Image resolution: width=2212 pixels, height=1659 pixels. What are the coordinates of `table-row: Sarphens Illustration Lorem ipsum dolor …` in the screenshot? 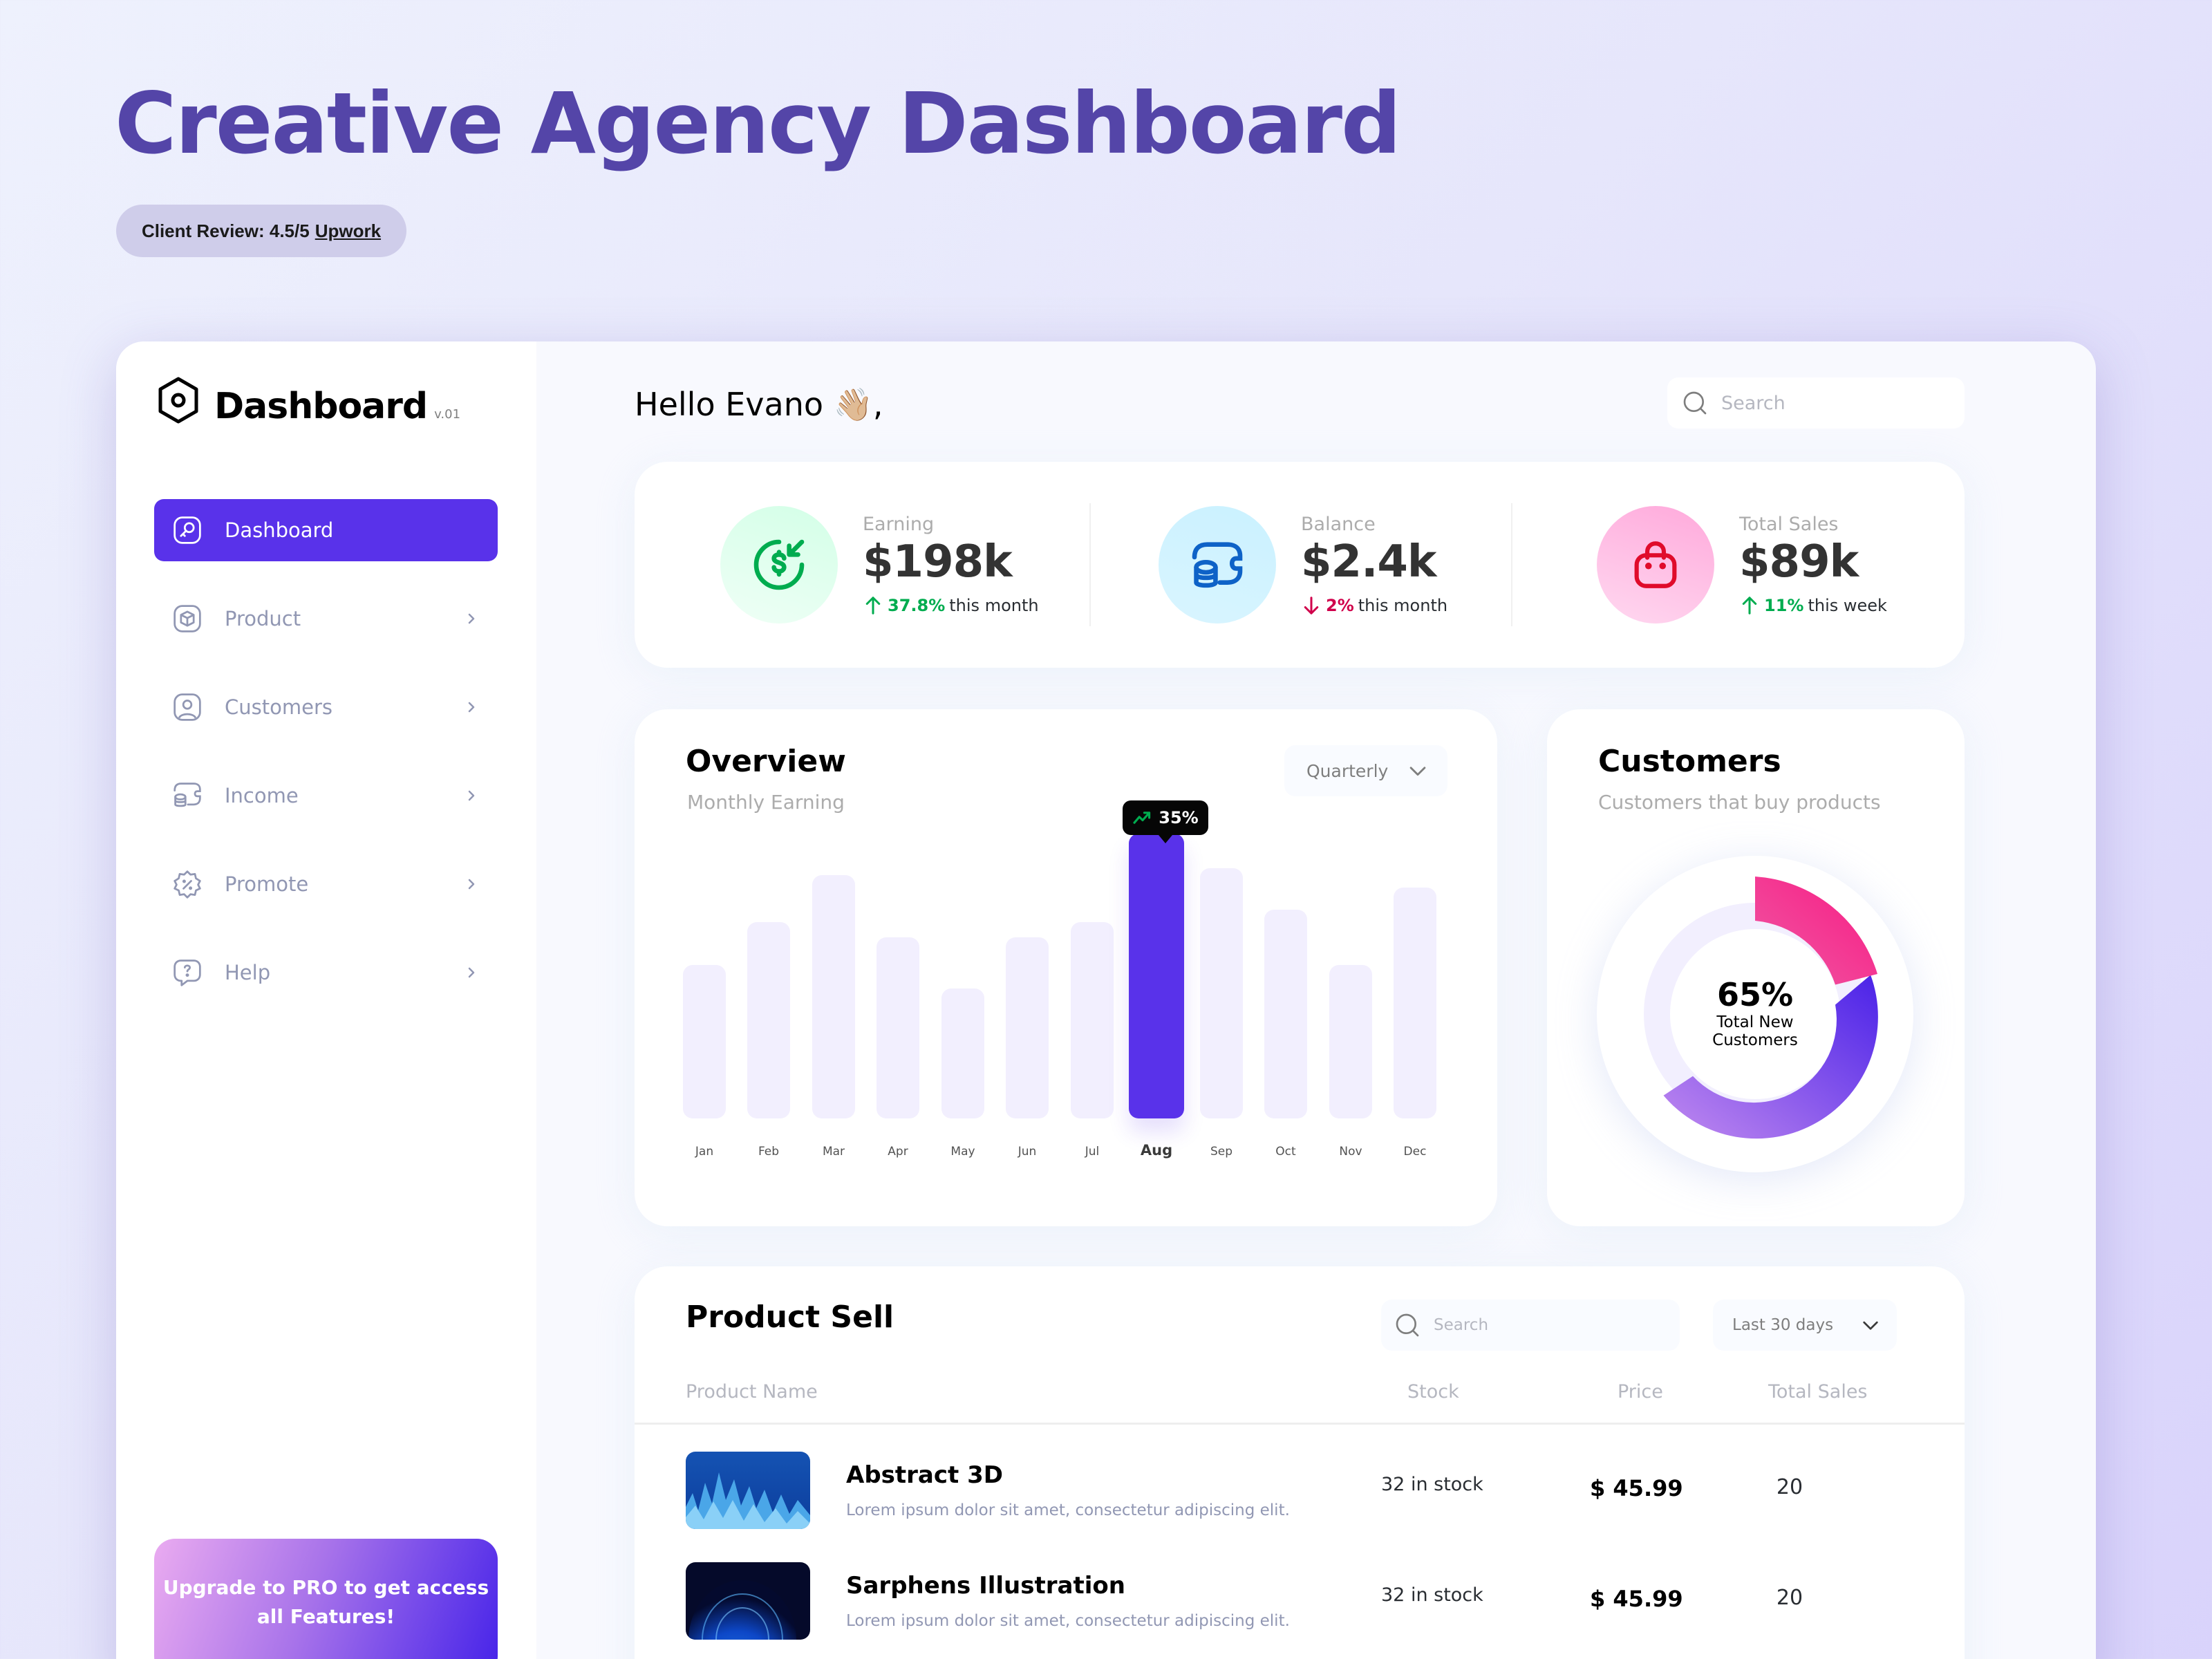 It's located at (1300, 1601).